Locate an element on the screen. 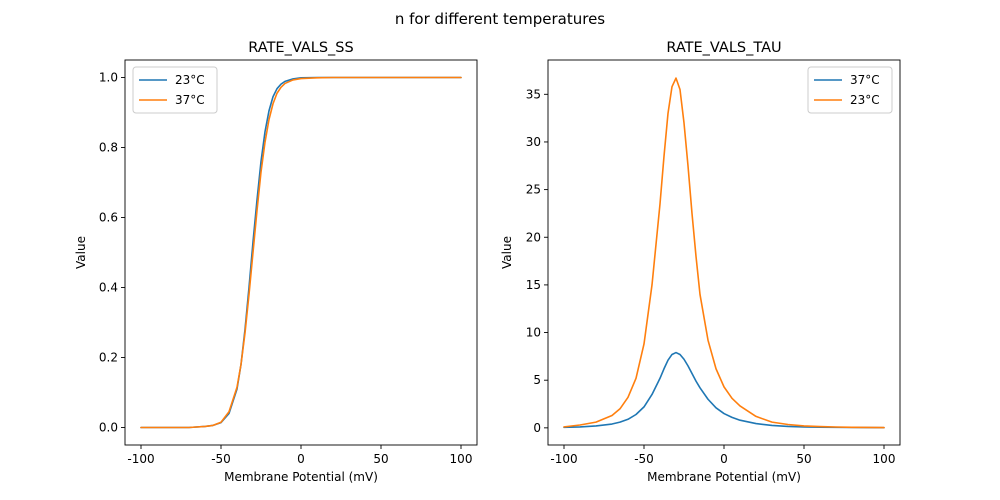 This screenshot has width=1000, height=500. left-x-tick-label: 50 is located at coordinates (380, 459).